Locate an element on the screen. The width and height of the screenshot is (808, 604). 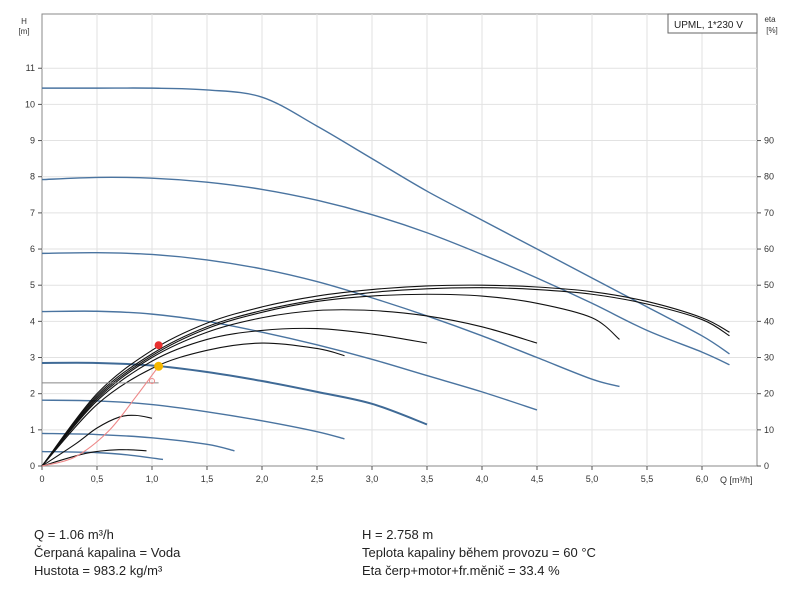
y-tick-label: 6 is located at coordinates (32, 249).